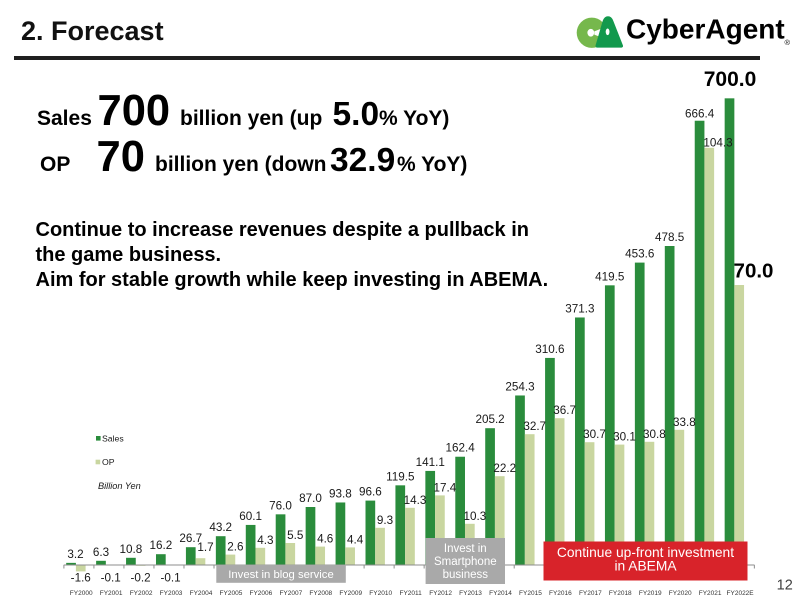  I want to click on svg-text: FY2017, so click(590, 593).